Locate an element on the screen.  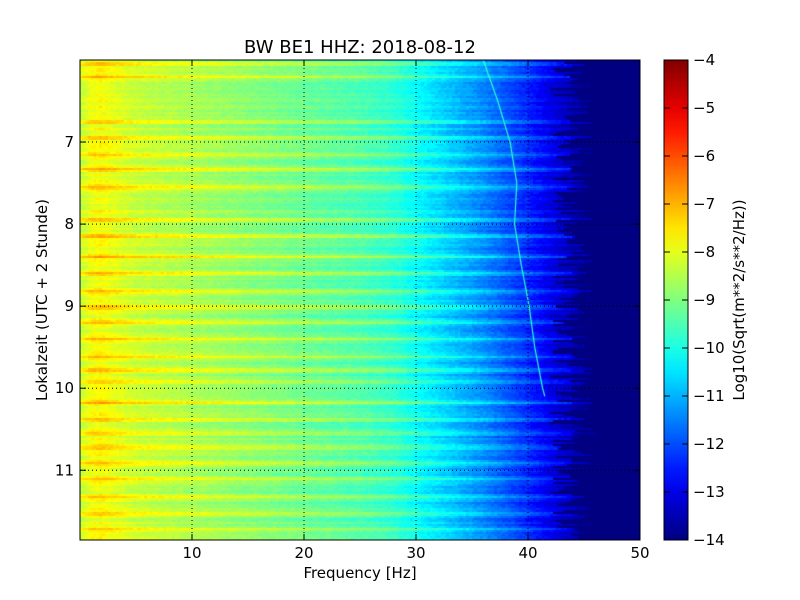
colorbar-tick-label: −11 is located at coordinates (709, 396).